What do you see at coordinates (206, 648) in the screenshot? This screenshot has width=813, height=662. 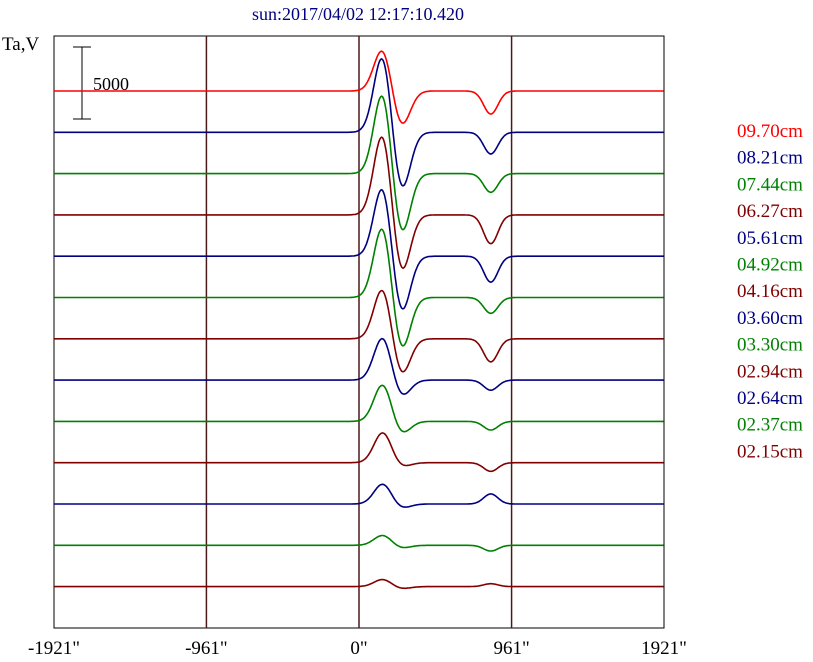 I see `x-tick-label-1: -961"` at bounding box center [206, 648].